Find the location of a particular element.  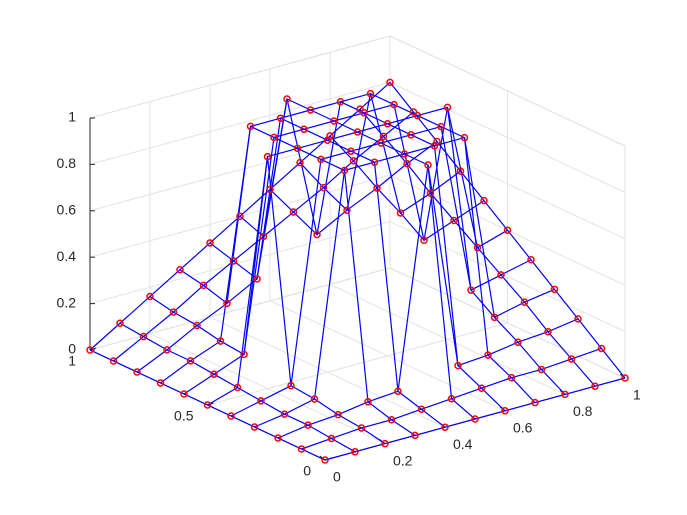

z-tick-label: 0.8 is located at coordinates (67, 163).